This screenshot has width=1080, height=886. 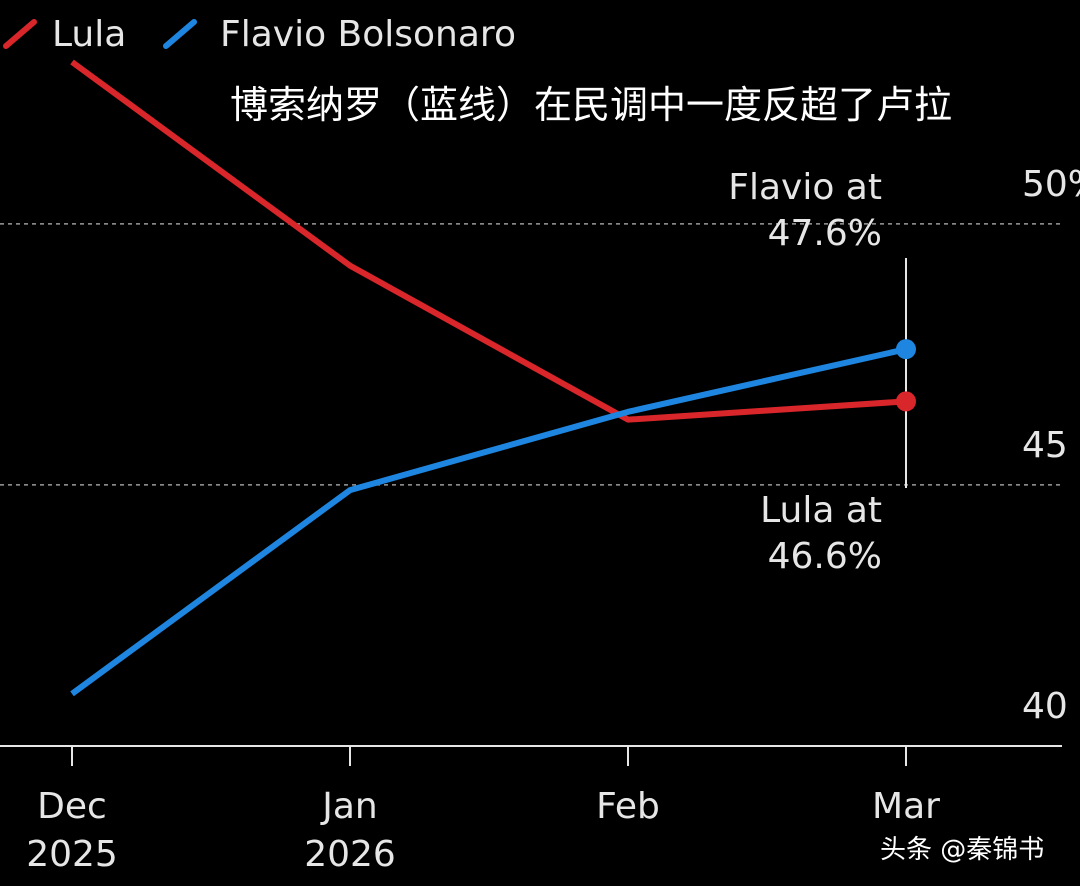 What do you see at coordinates (962, 850) in the screenshot?
I see `watermark: 头条 @秦锦书` at bounding box center [962, 850].